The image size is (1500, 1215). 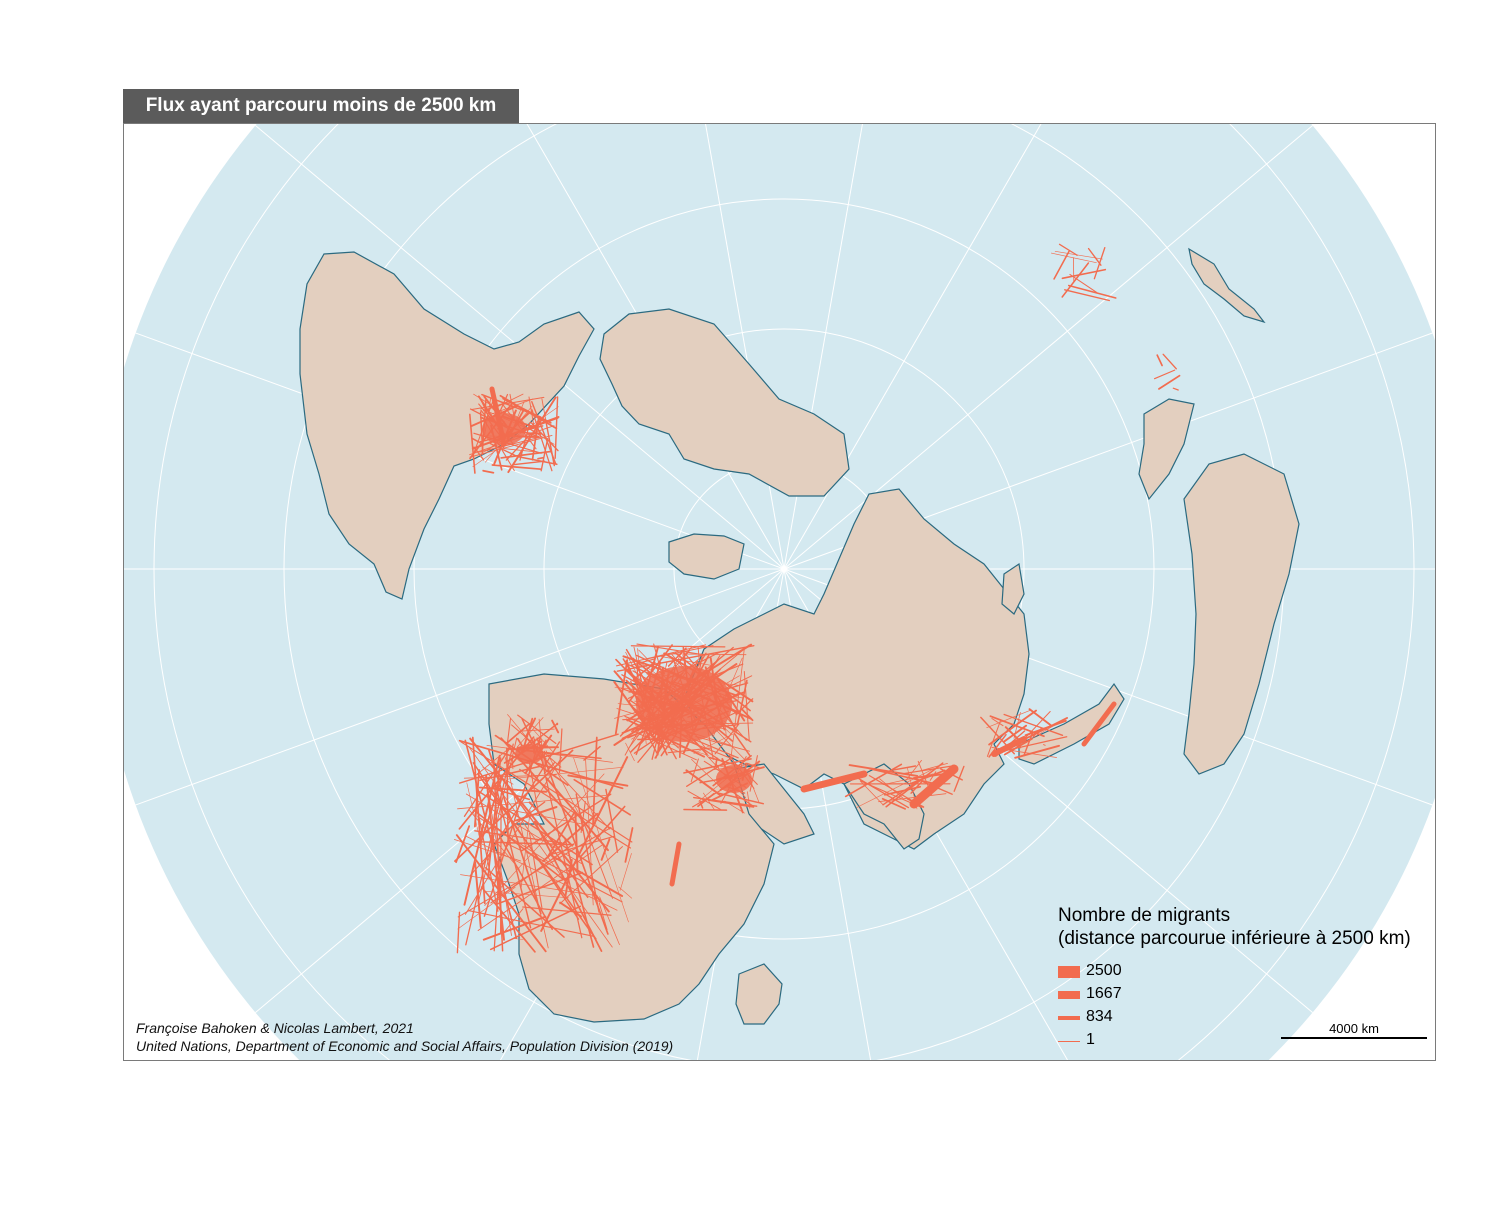 I want to click on flow-major-seasia, so click(x=1009, y=746).